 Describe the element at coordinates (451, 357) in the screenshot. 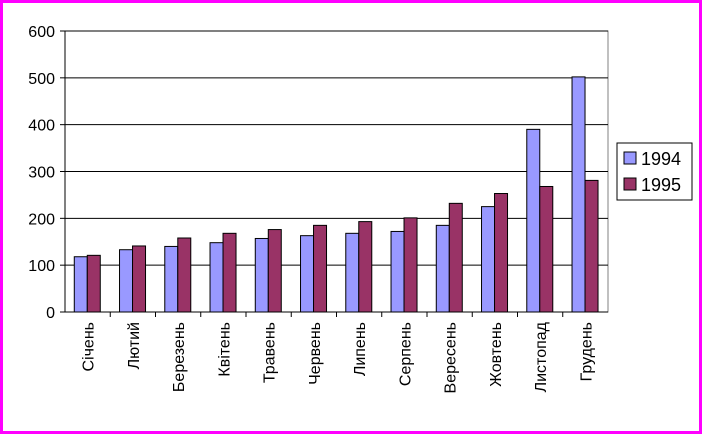

I see `x-tick-label: Вересень` at that location.